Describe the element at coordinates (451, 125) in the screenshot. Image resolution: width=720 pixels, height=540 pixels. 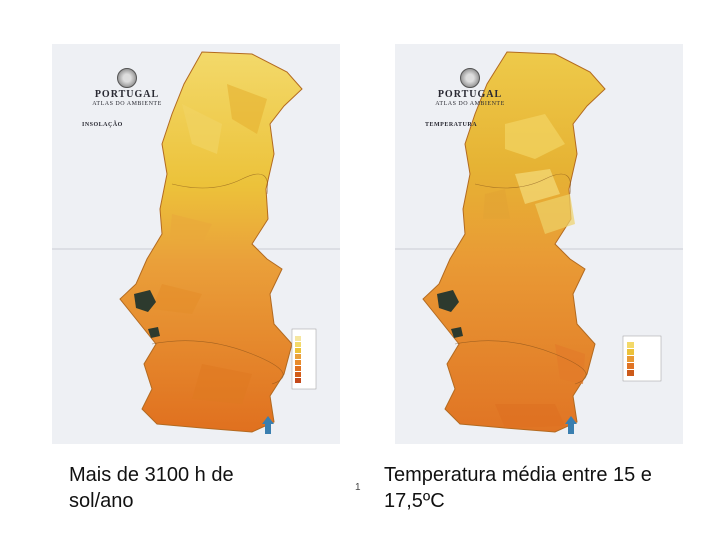
I see `map-theme: TEMPERATURA` at that location.